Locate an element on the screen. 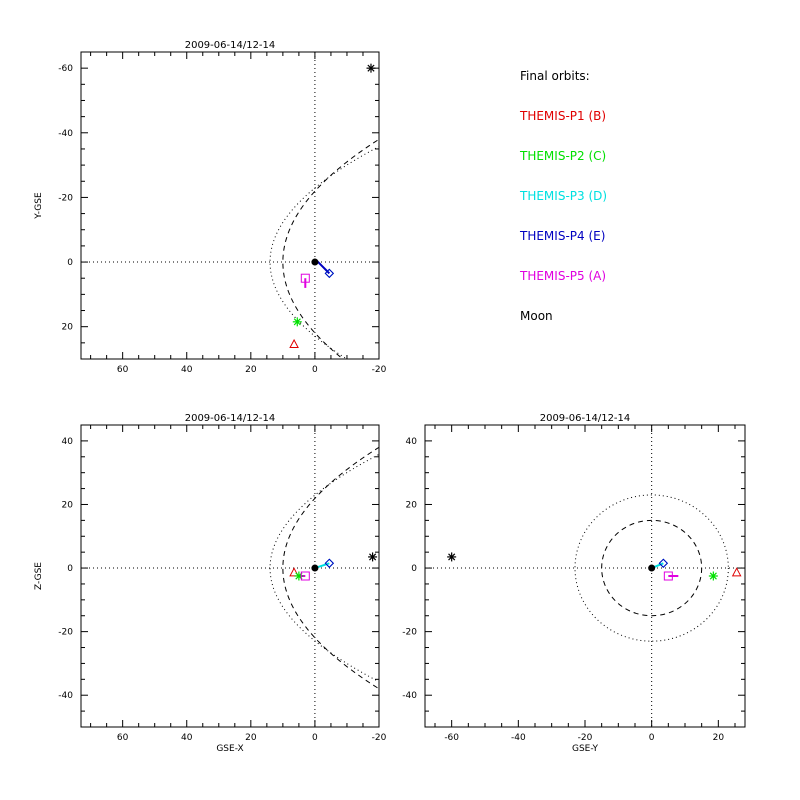  y-tick-label: -60 is located at coordinates (65, 69).